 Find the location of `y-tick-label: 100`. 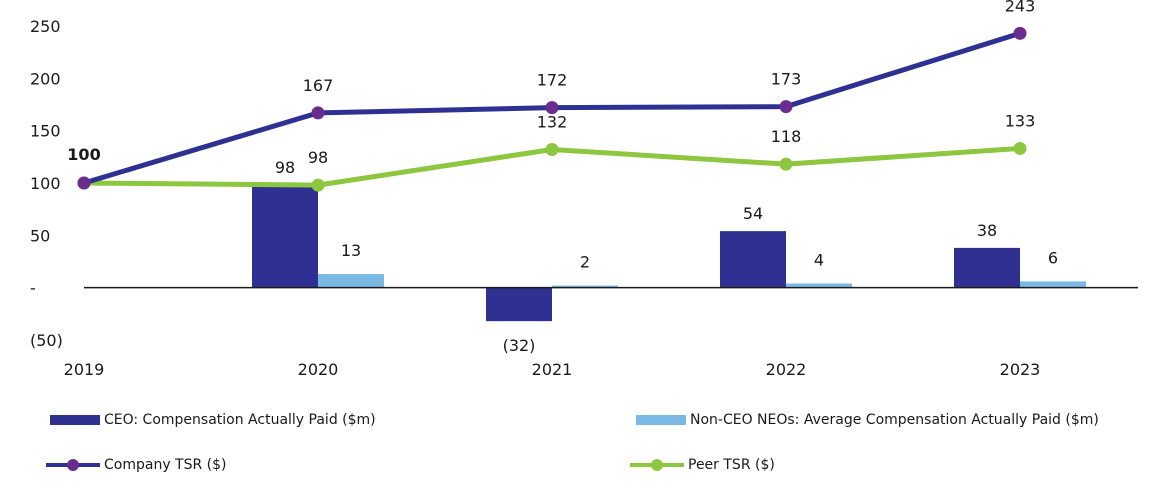

y-tick-label: 100 is located at coordinates (45, 183).